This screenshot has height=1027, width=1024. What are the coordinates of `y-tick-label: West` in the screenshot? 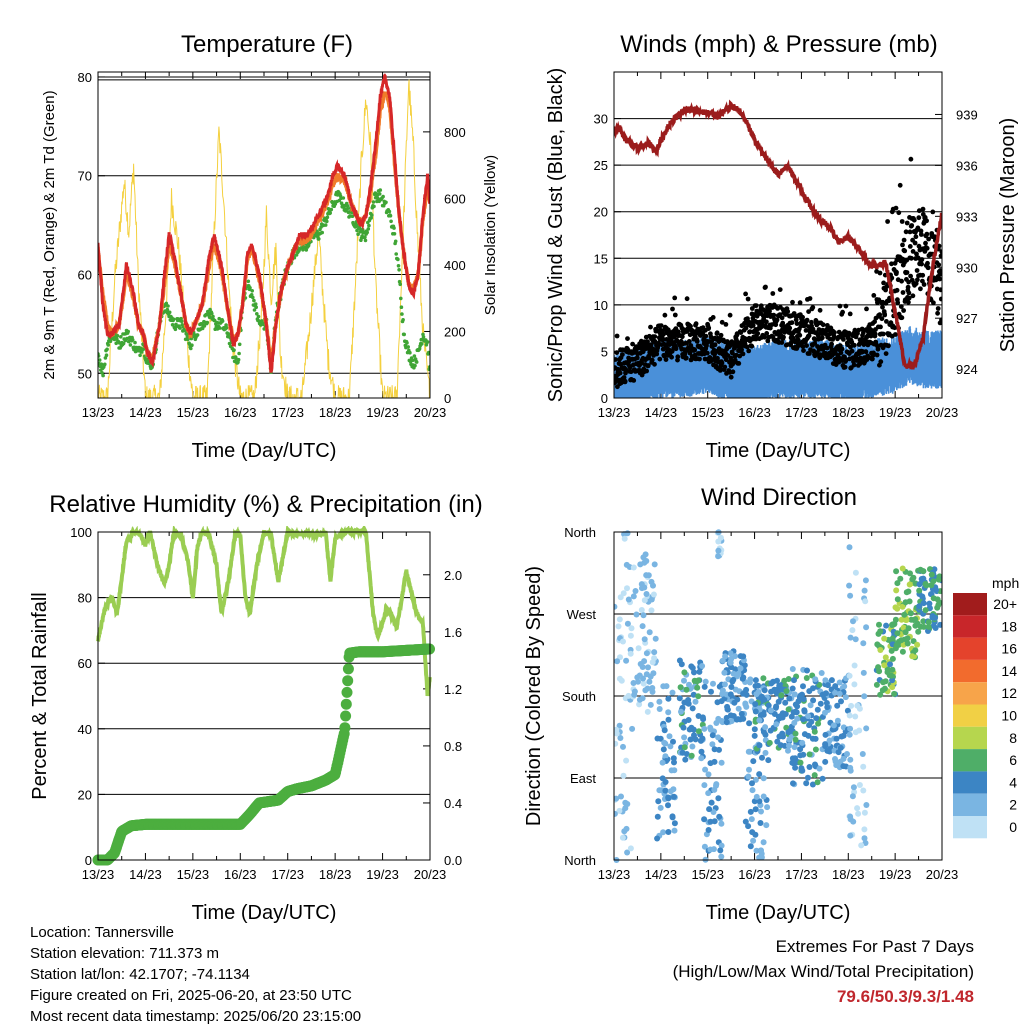 It's located at (582, 614).